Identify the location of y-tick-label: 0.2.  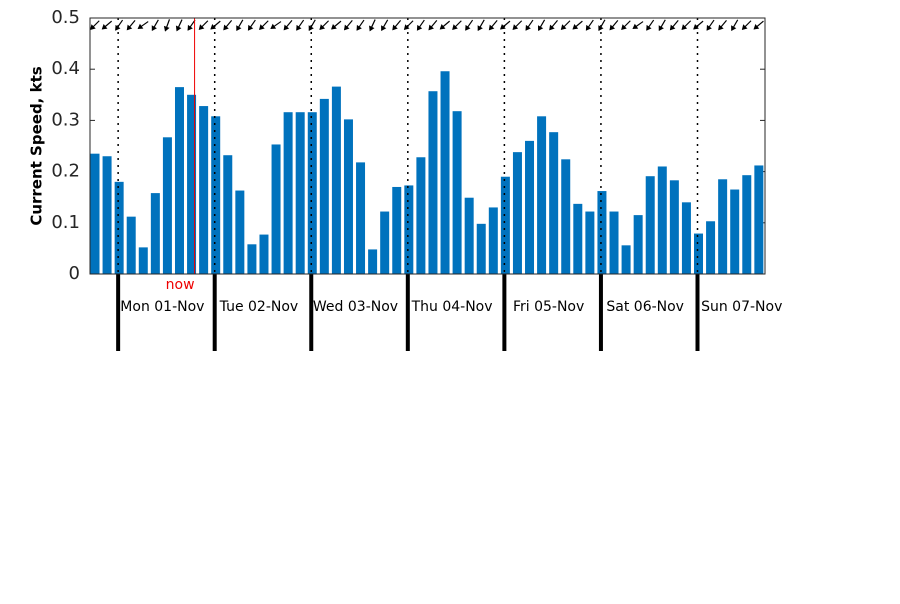
(65, 171).